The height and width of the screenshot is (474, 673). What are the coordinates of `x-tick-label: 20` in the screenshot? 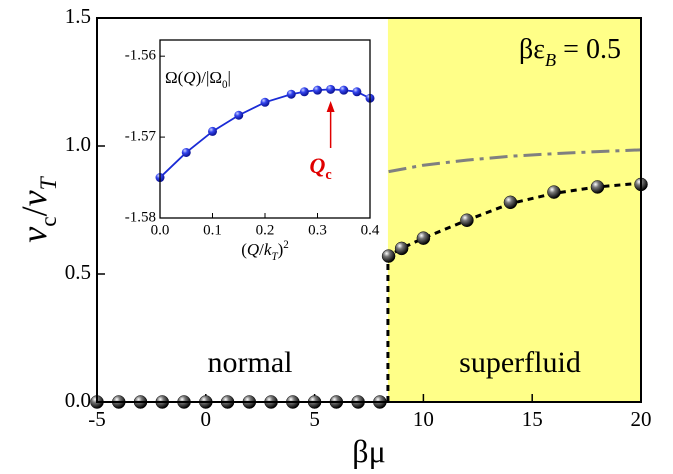 It's located at (641, 419).